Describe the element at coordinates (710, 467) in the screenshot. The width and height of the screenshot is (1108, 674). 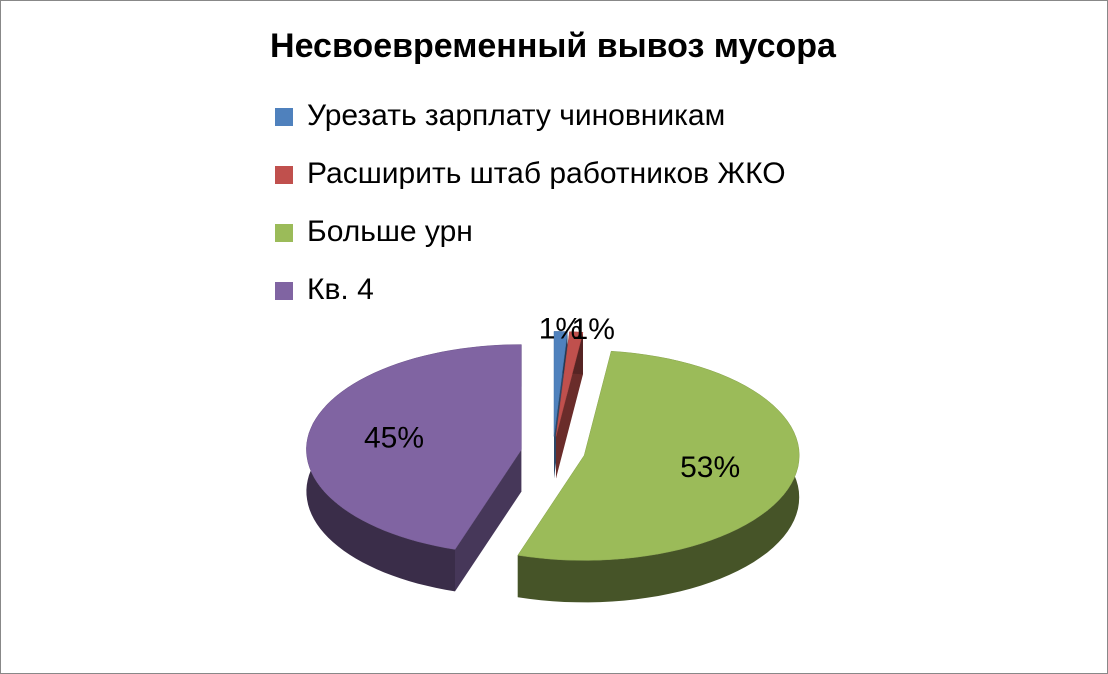
I see `value-label: 53%` at that location.